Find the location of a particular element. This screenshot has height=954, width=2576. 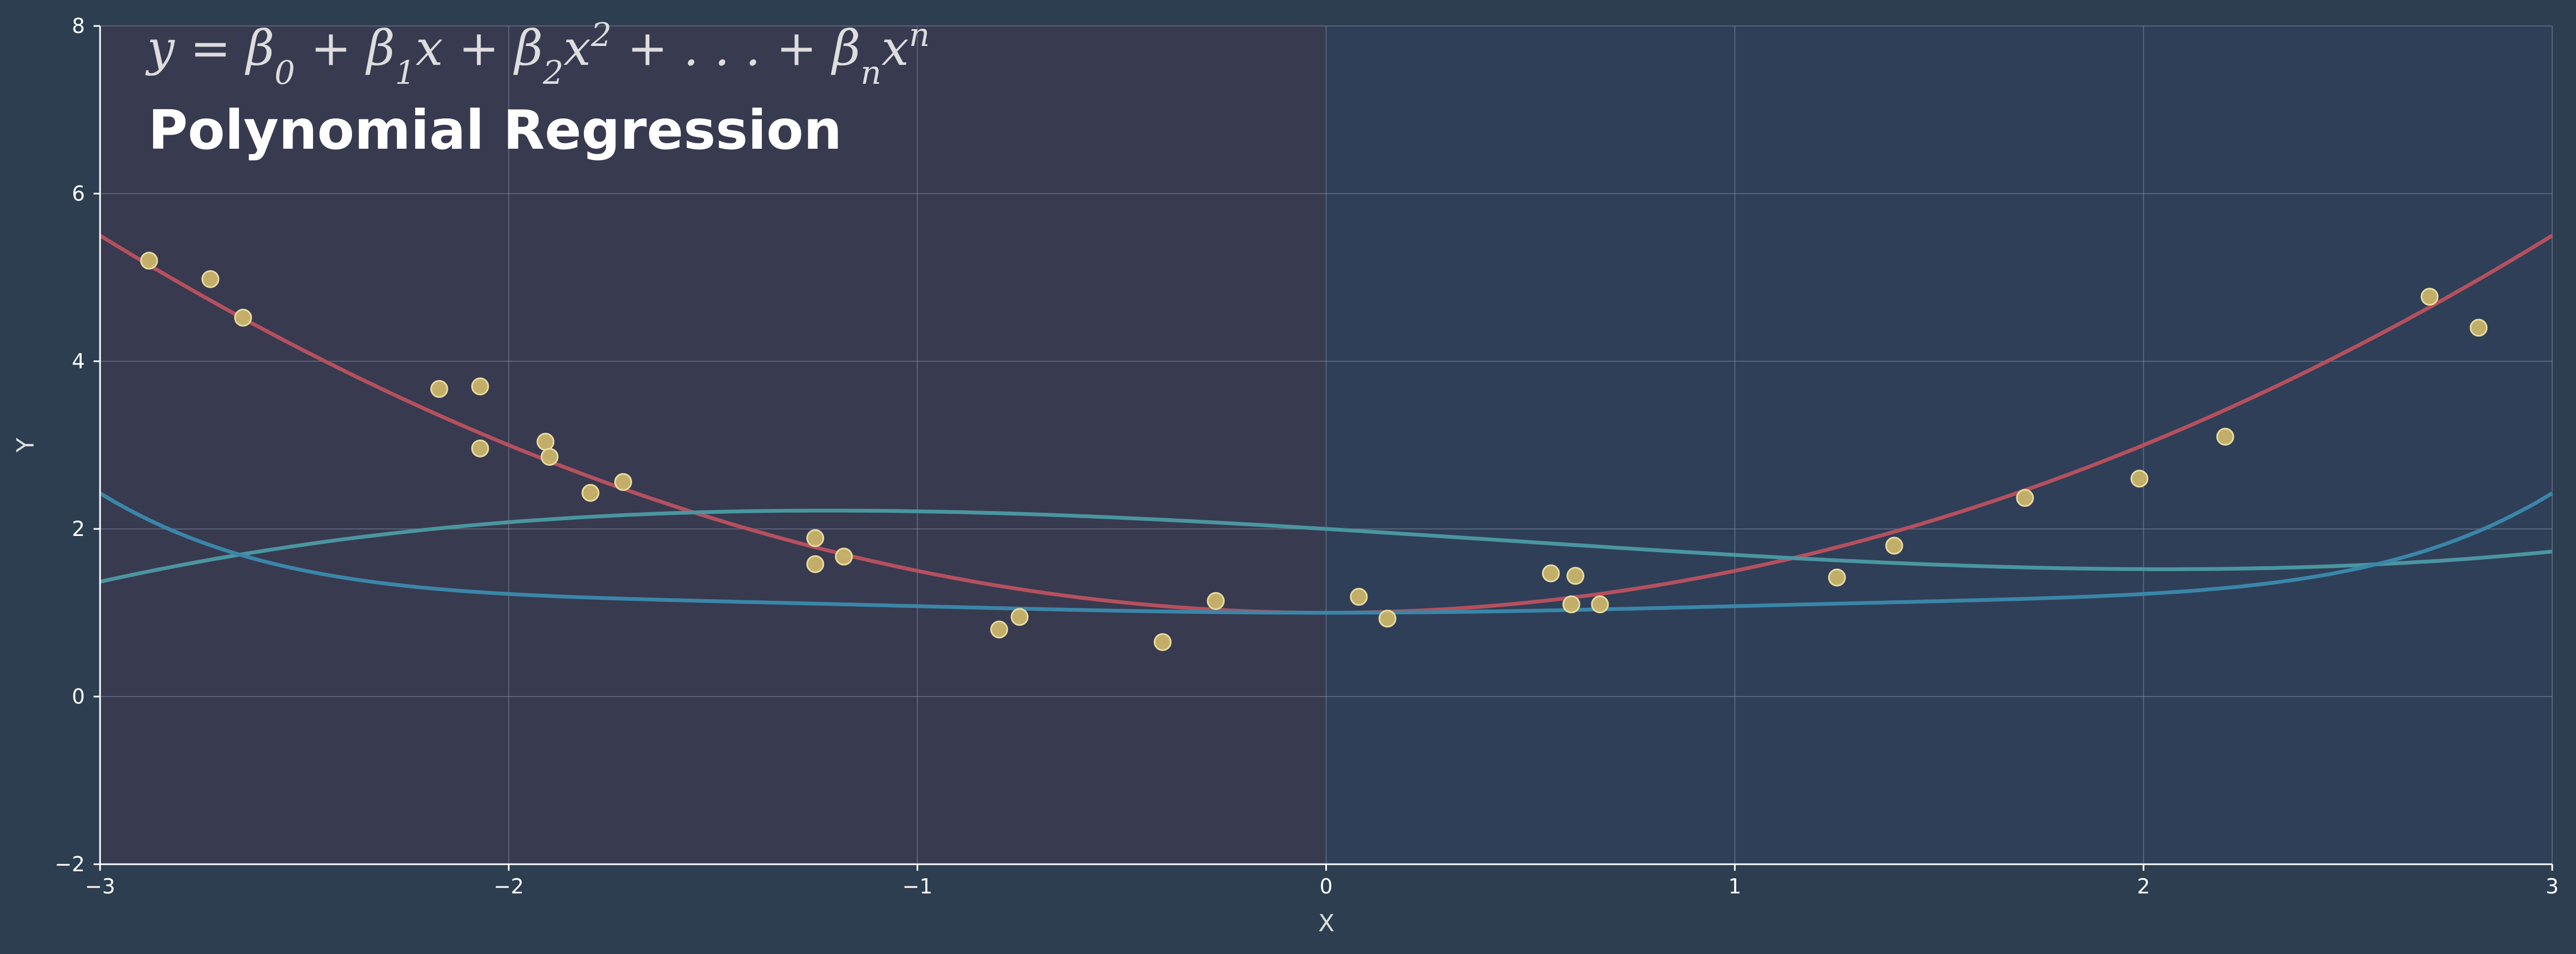

y-tick-label: 6 is located at coordinates (78, 194).